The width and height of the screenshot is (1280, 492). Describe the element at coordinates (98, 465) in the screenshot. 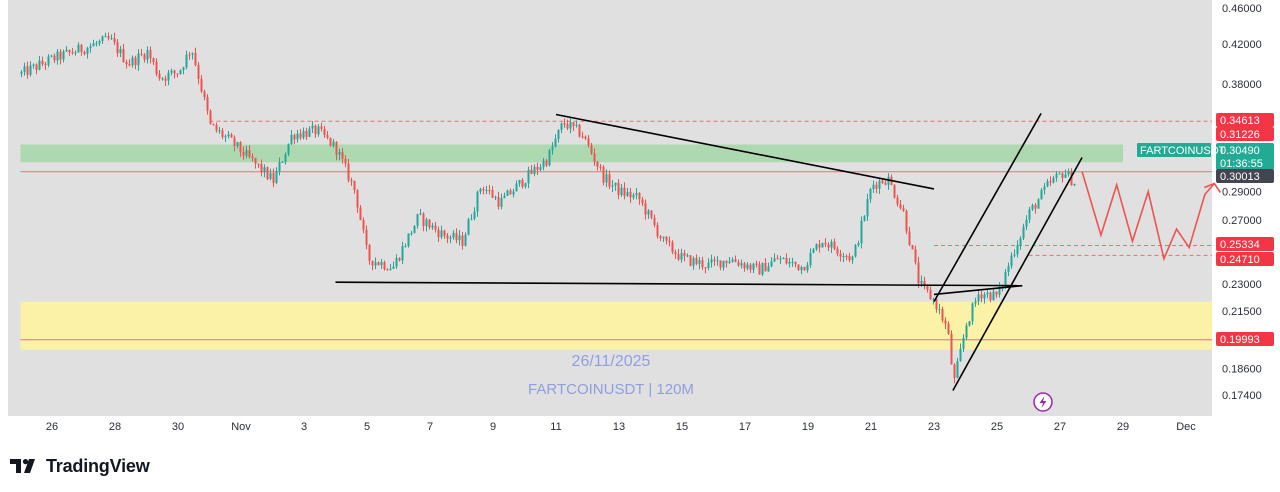

I see `tradingview-wordmark: TradingView` at that location.